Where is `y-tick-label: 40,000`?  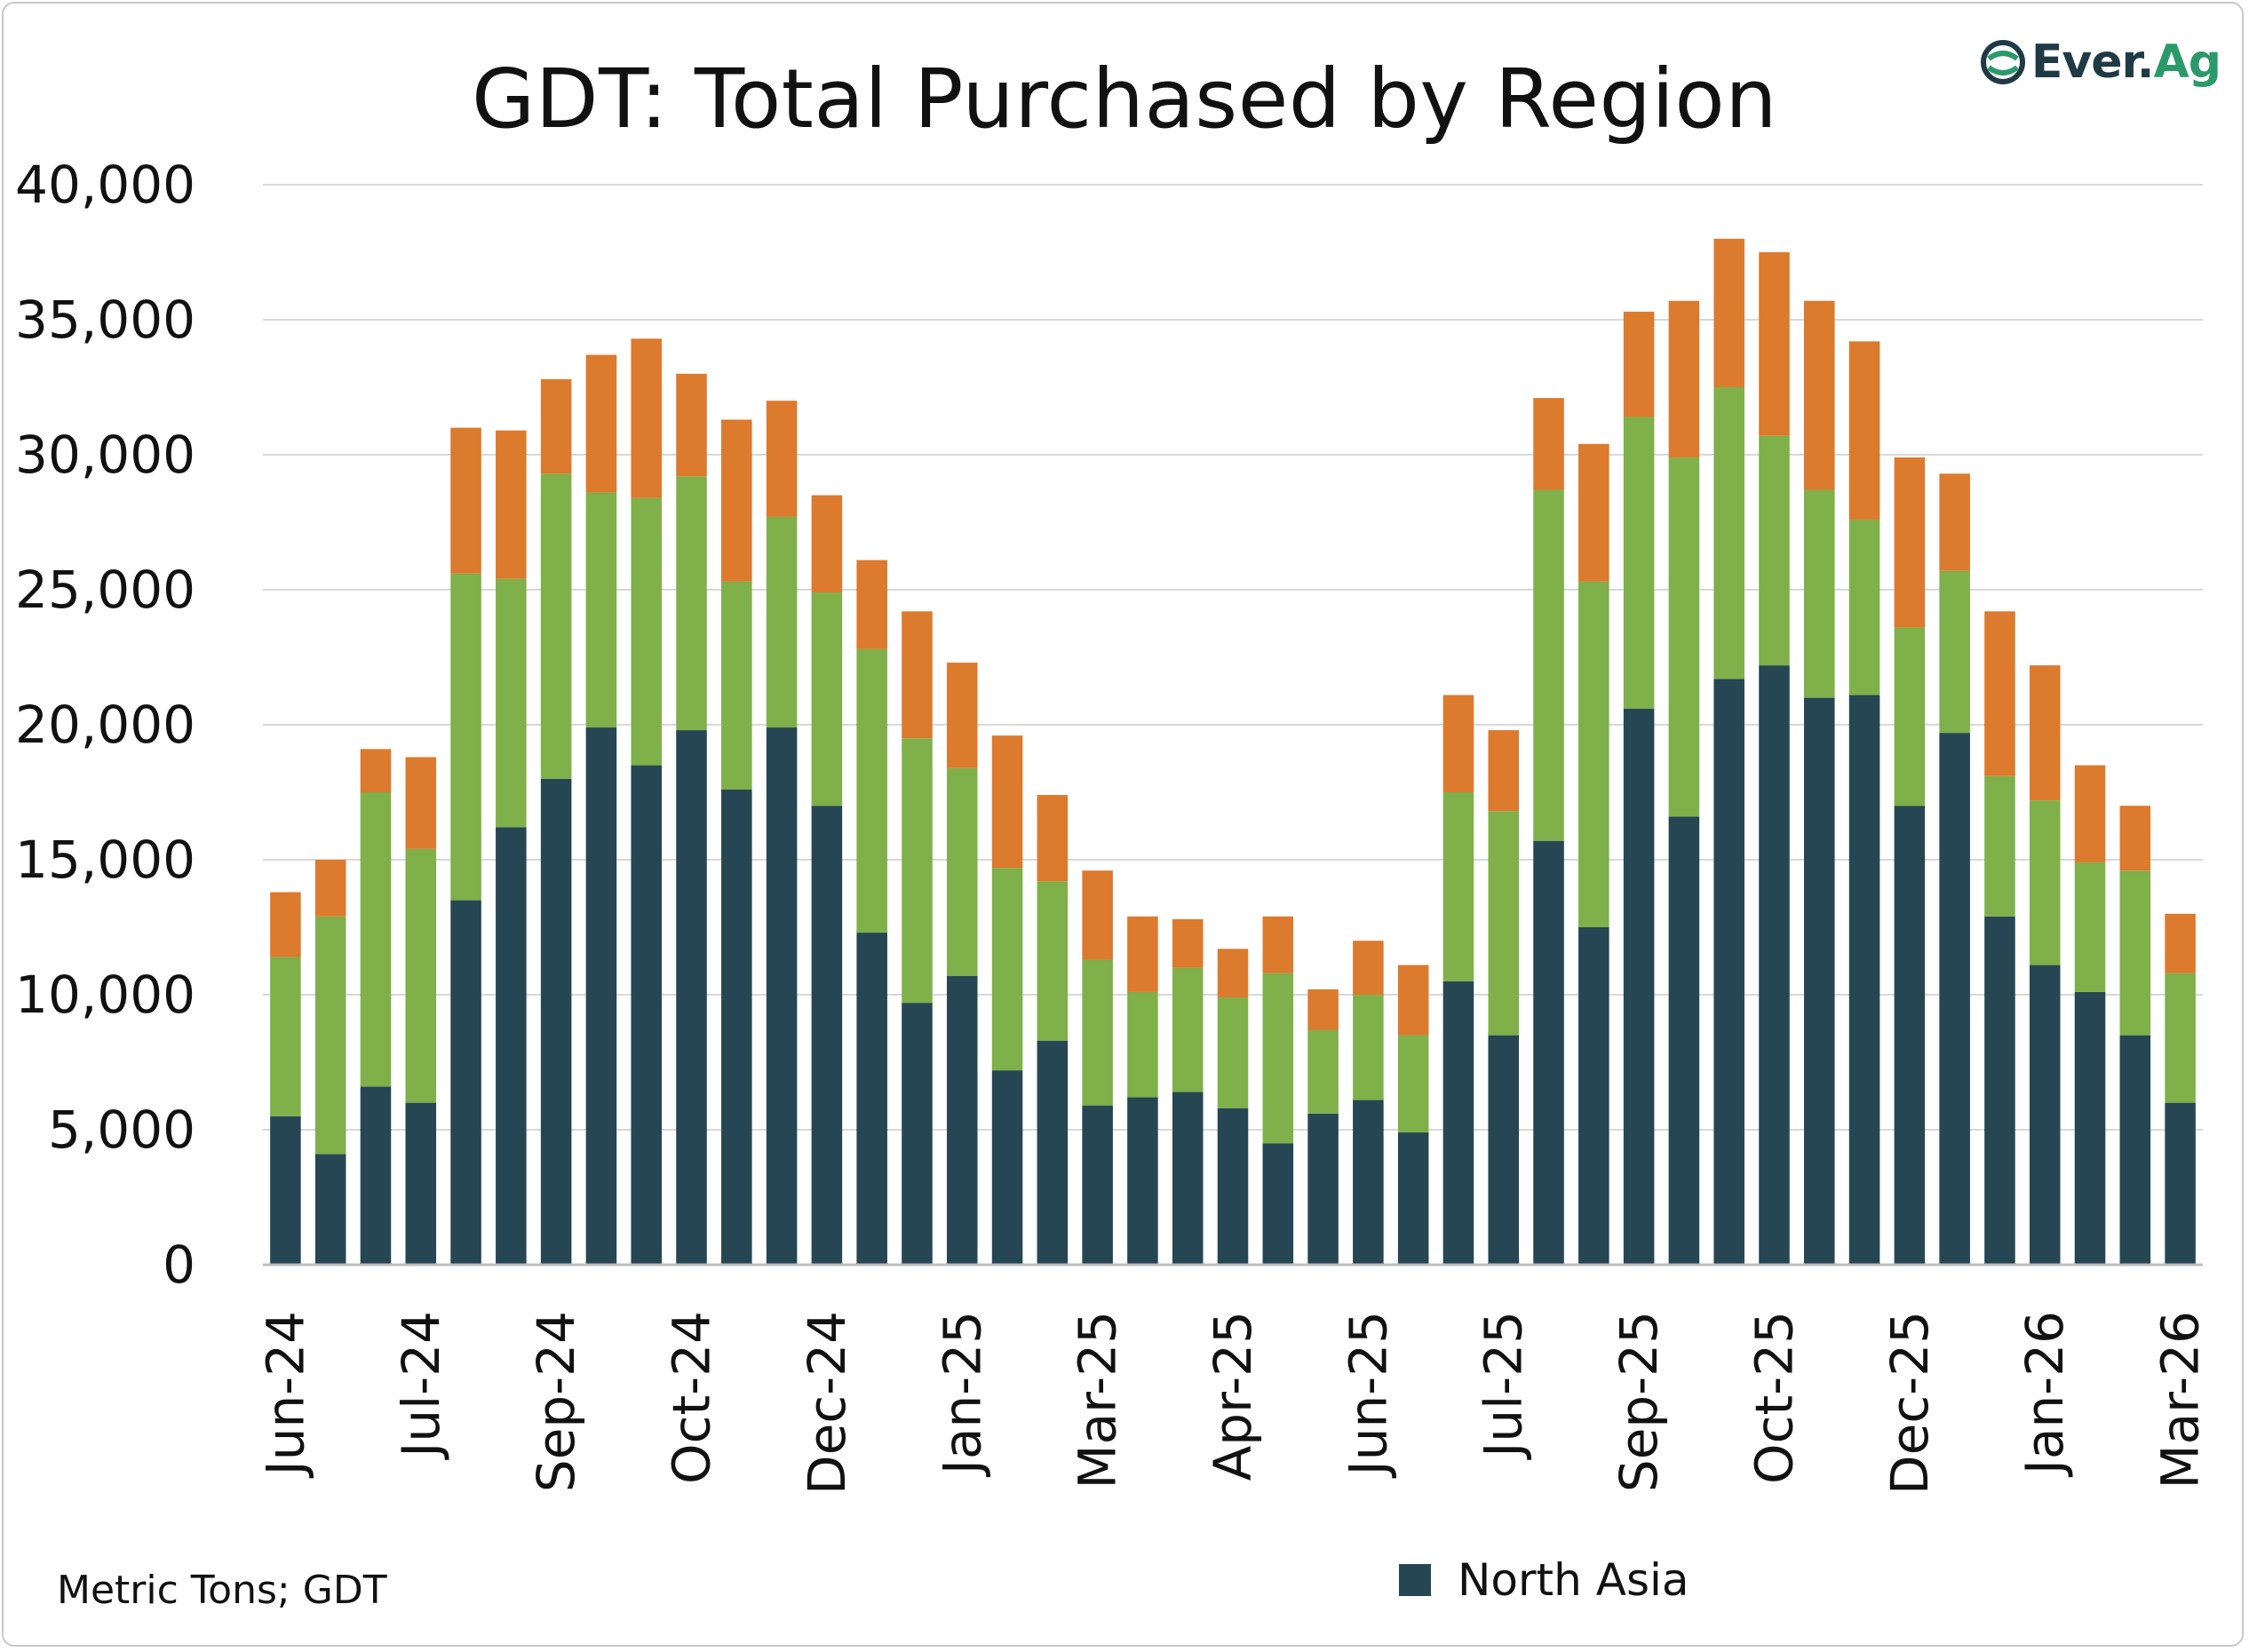
y-tick-label: 40,000 is located at coordinates (105, 185).